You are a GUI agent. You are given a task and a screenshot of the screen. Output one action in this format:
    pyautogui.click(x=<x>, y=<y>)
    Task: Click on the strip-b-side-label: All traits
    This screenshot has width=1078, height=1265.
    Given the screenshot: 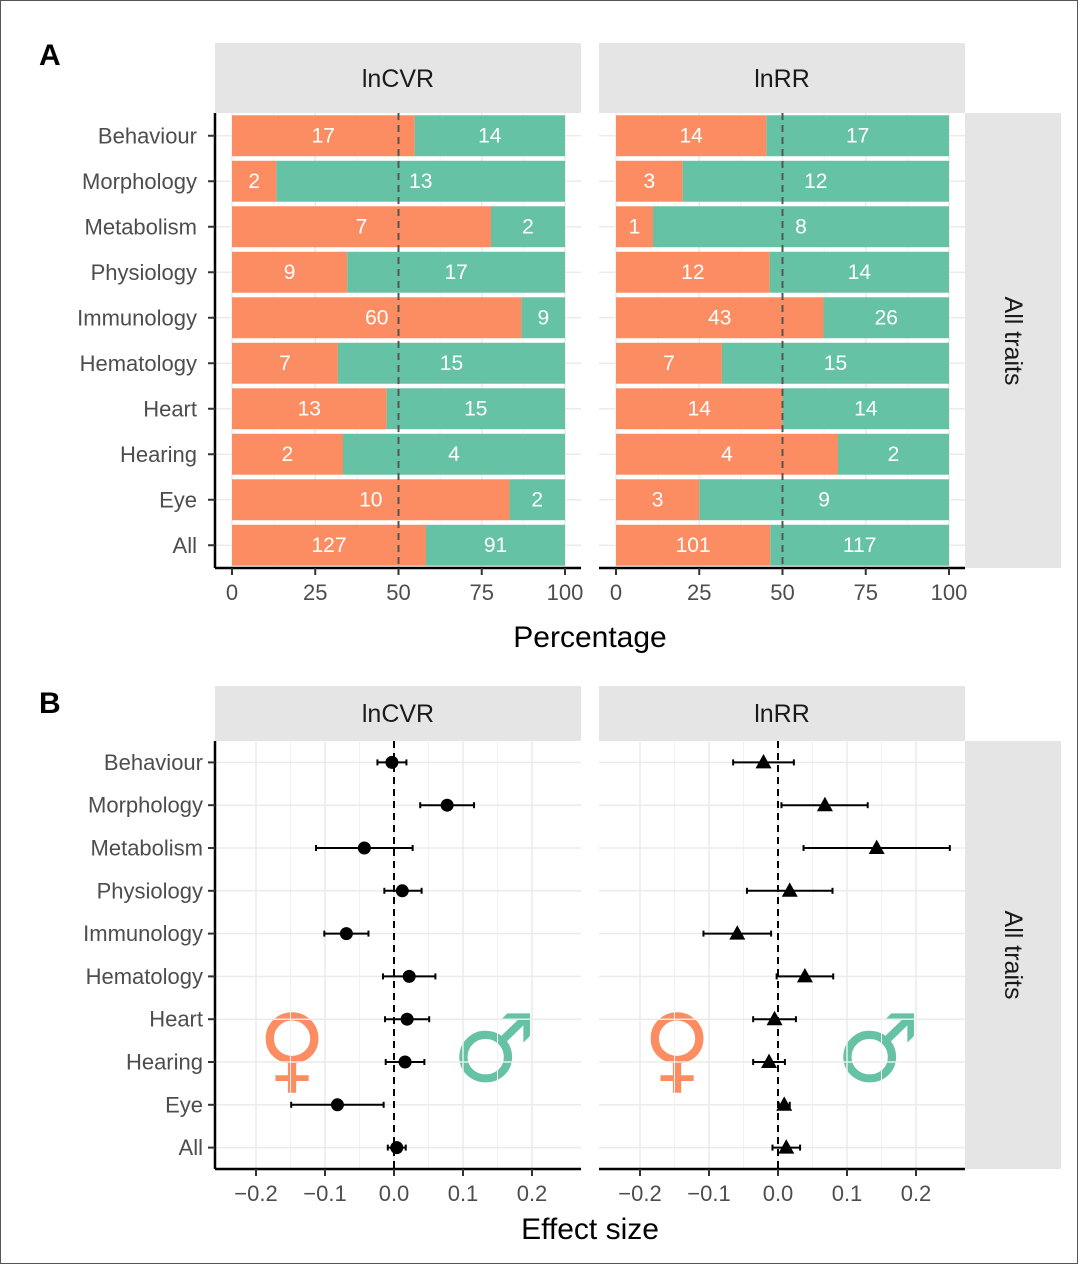 What is the action you would take?
    pyautogui.click(x=1013, y=955)
    